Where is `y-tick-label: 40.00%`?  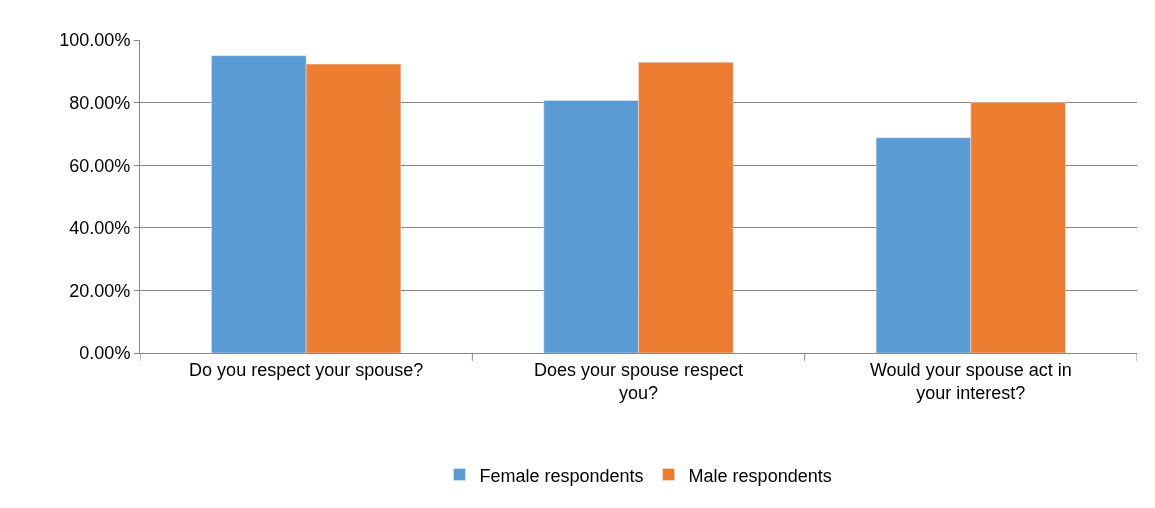 y-tick-label: 40.00% is located at coordinates (100, 228).